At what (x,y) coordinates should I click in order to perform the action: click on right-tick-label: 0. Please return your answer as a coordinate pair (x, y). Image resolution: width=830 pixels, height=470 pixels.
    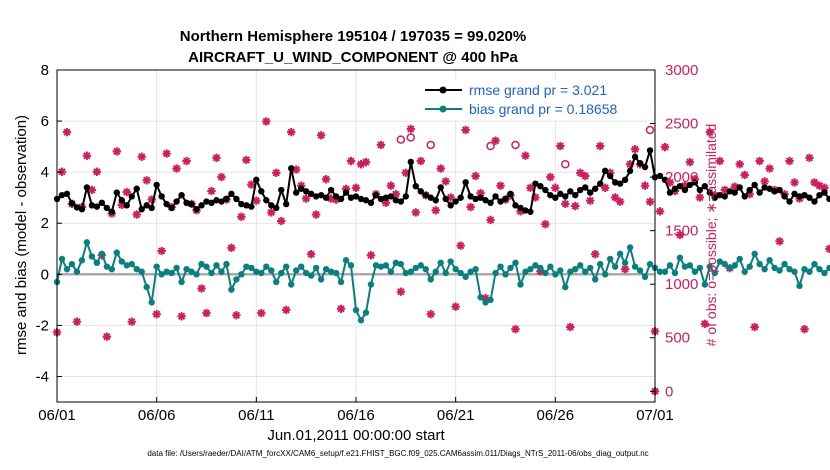
    Looking at the image, I should click on (669, 391).